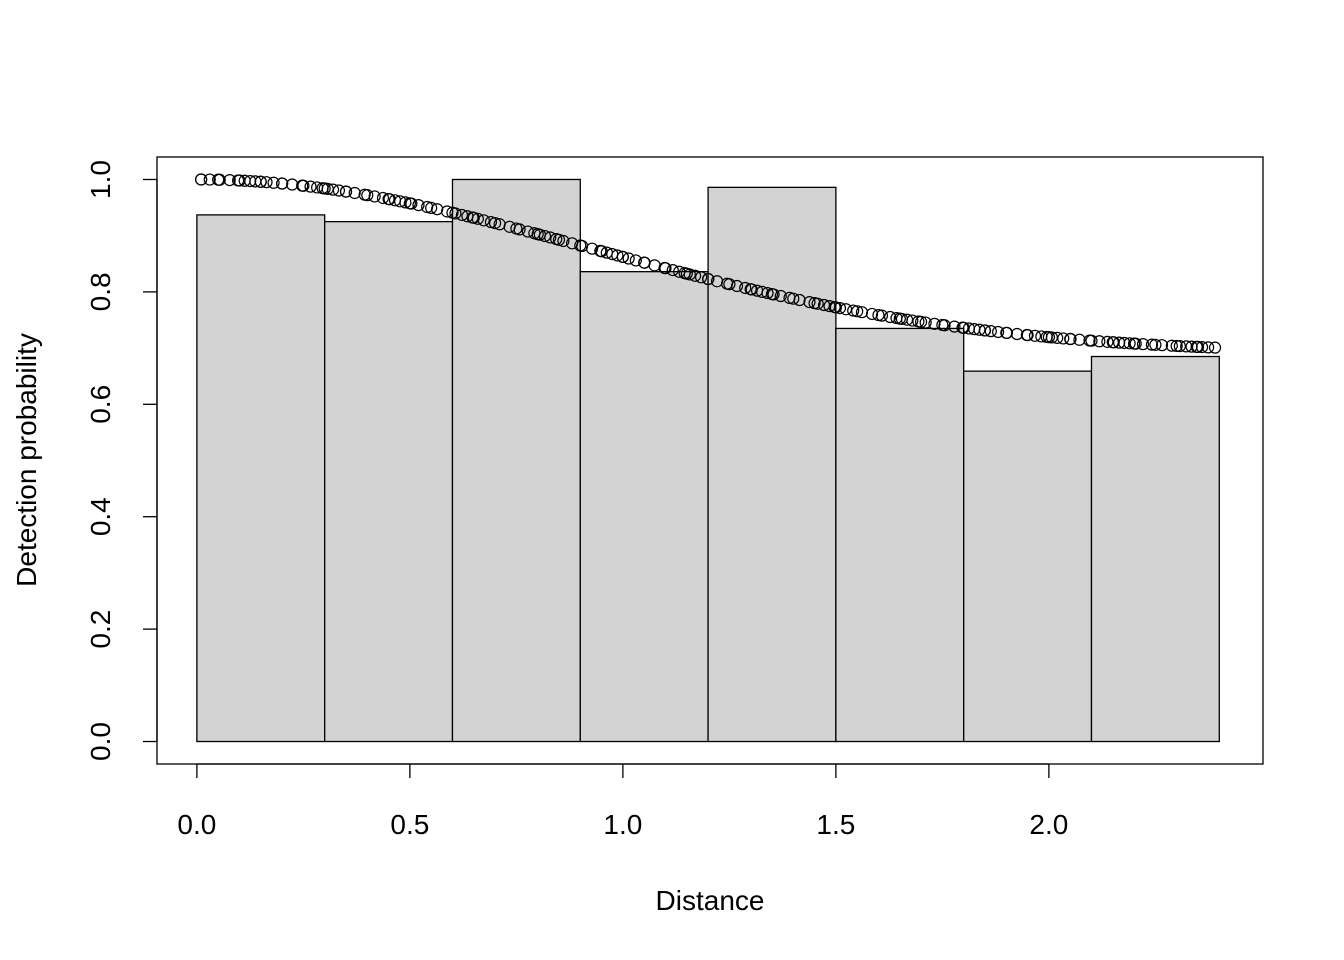  Describe the element at coordinates (121, 460) in the screenshot. I see `y-axis: 0.0 0.2 0.4 0.6 0.8 1.0` at that location.